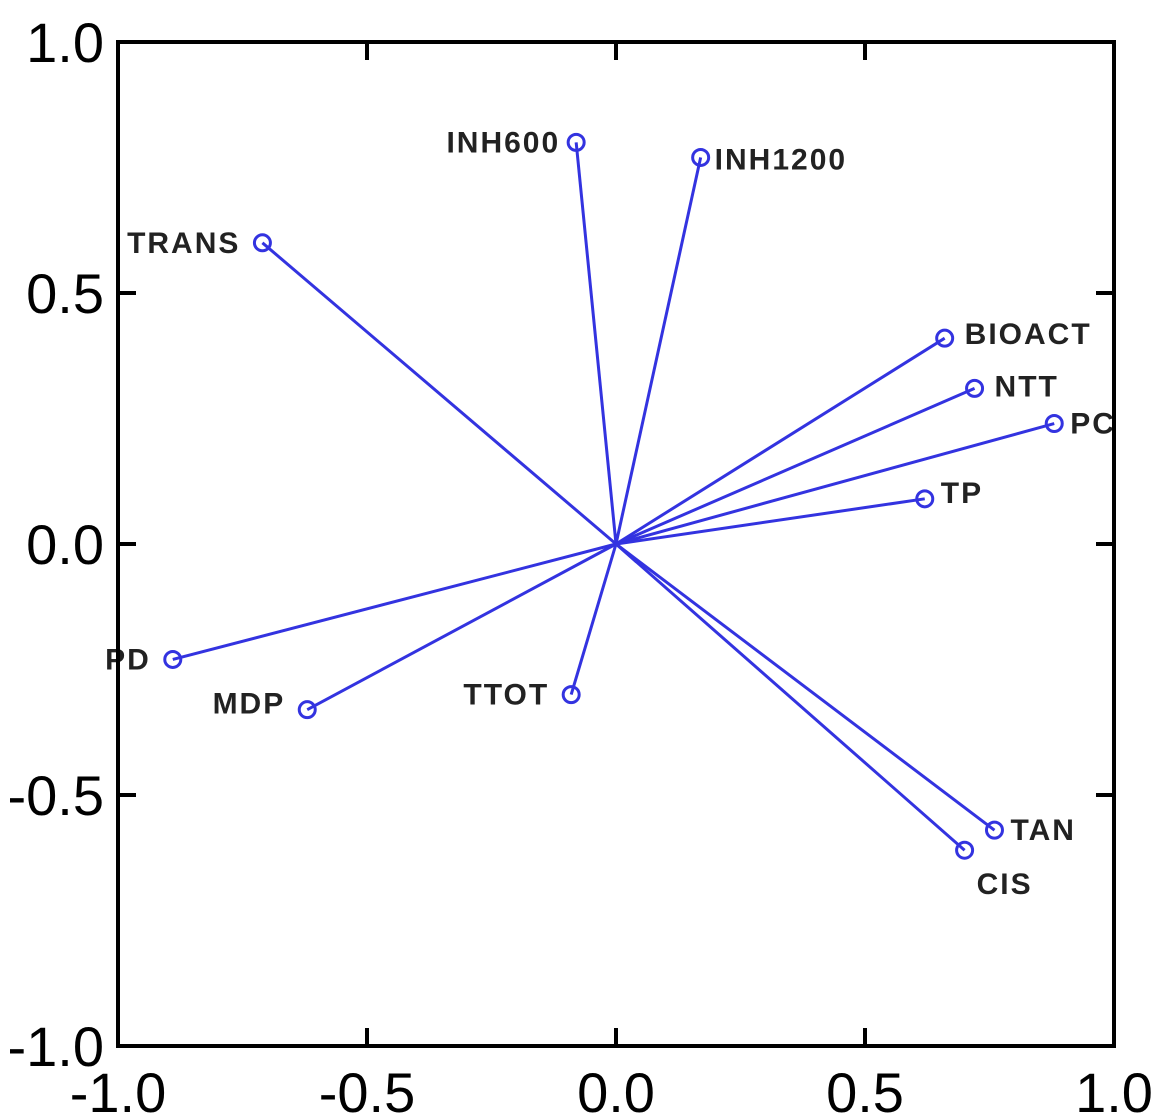  Describe the element at coordinates (994, 830) in the screenshot. I see `point-tan` at that location.